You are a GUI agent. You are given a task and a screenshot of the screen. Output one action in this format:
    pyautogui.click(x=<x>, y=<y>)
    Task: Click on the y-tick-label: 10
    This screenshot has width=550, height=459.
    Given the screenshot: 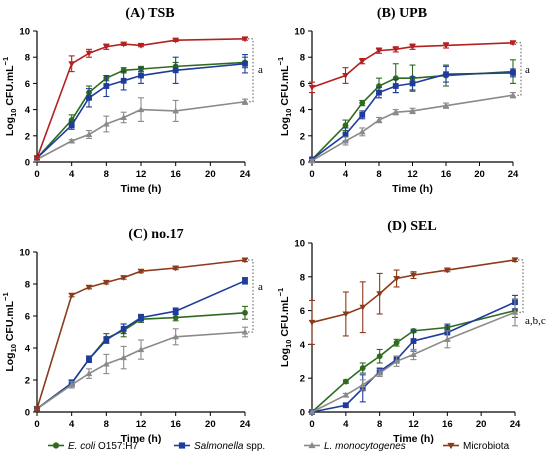 What is the action you would take?
    pyautogui.click(x=299, y=244)
    